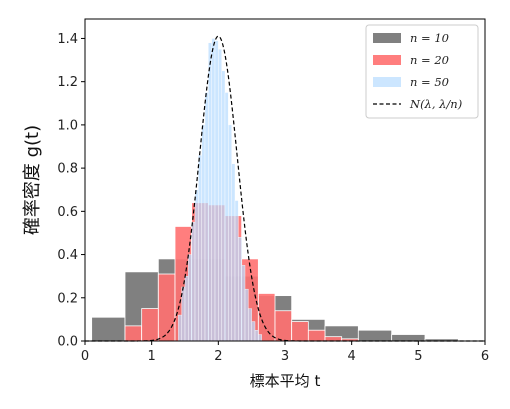 This screenshot has height=409, width=510. What do you see at coordinates (429, 38) in the screenshot?
I see `legend-label-n10: n = 10` at bounding box center [429, 38].